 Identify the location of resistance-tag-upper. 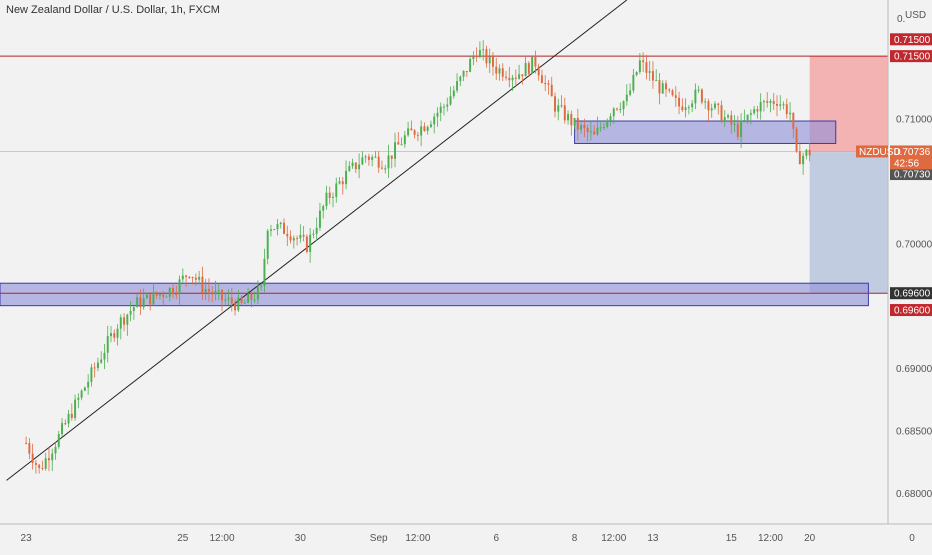
(911, 39).